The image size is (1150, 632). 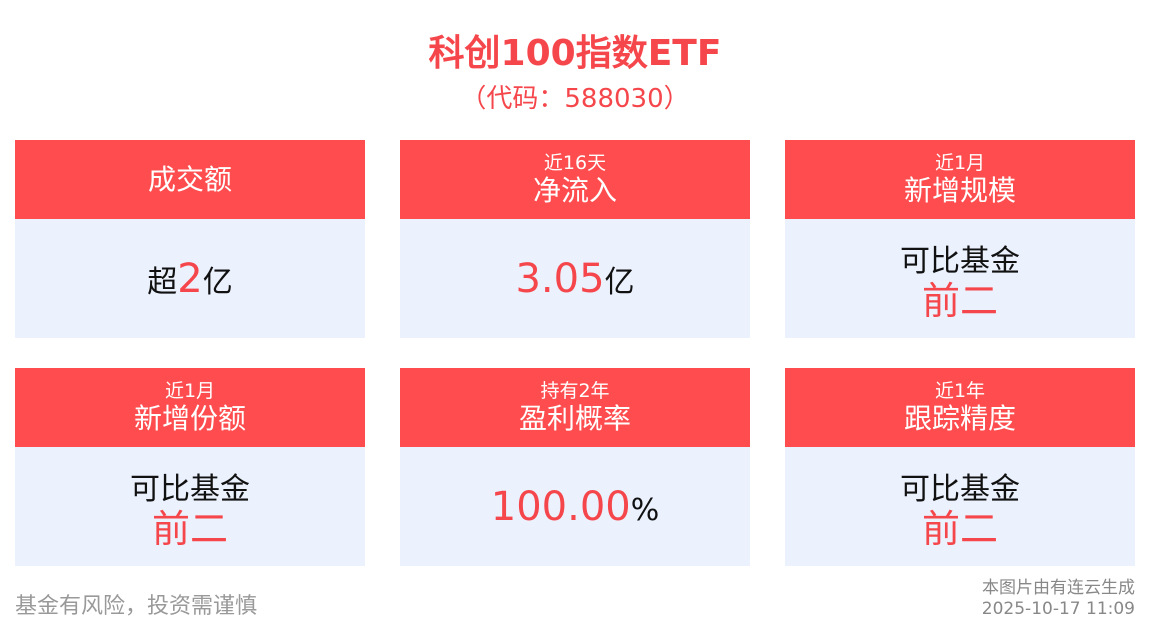 What do you see at coordinates (575, 53) in the screenshot?
I see `page-title: 科创100指数ETF` at bounding box center [575, 53].